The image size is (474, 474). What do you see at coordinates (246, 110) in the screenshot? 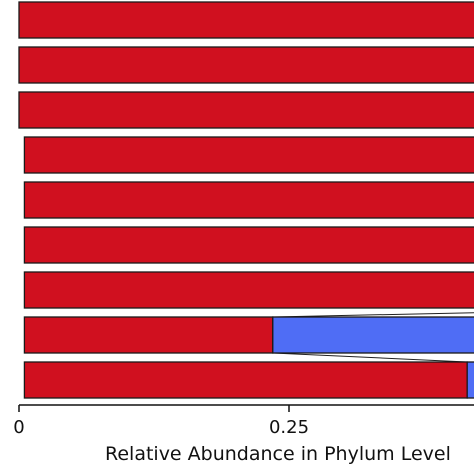
I see `bar-segment-row3-series1` at bounding box center [246, 110].